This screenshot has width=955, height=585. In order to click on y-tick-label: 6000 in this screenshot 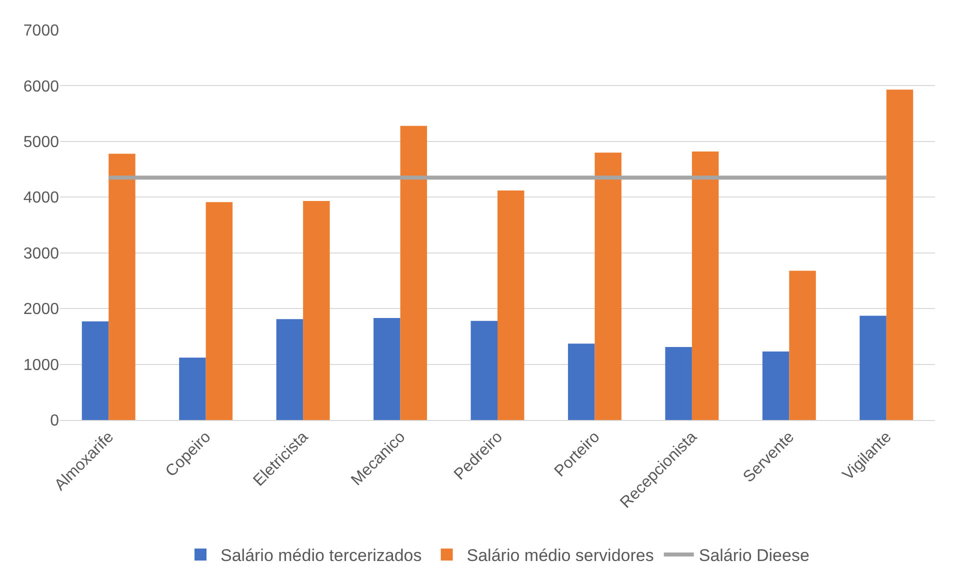, I will do `click(41, 87)`.